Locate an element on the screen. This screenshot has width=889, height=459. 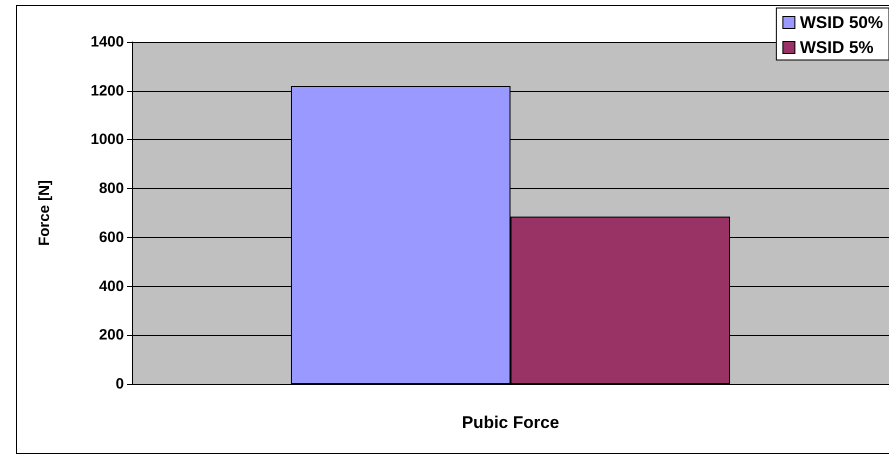
y-tick-label: 0 is located at coordinates (120, 384).